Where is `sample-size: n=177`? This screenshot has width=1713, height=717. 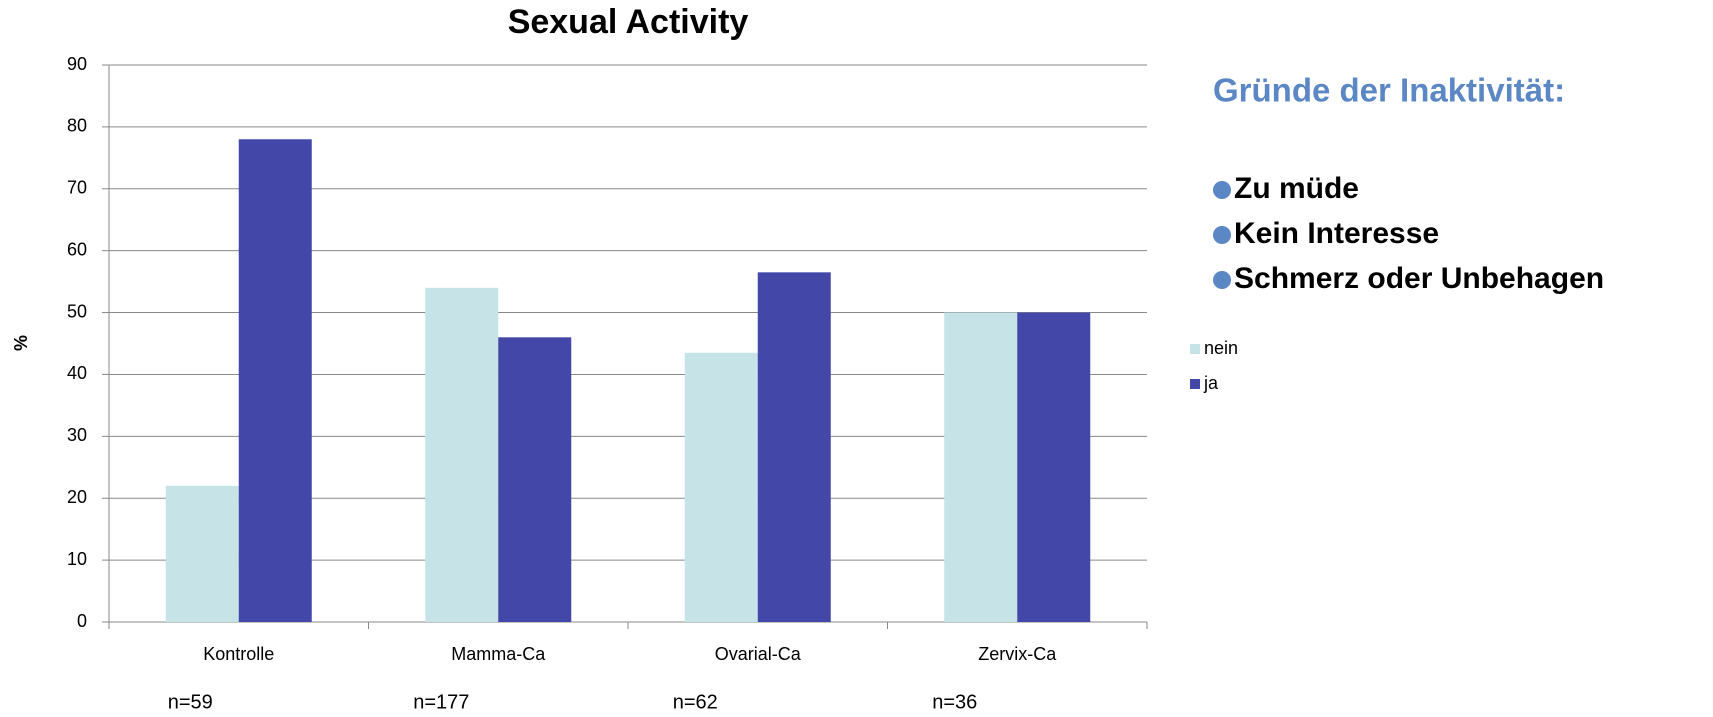
sample-size: n=177 is located at coordinates (441, 702).